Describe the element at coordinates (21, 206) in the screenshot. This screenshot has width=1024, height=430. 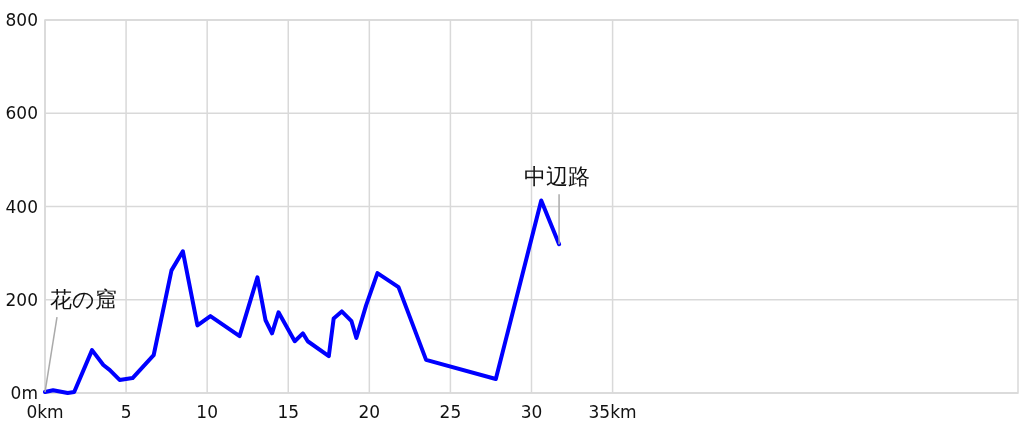
I see `y-tick-label: 400` at that location.